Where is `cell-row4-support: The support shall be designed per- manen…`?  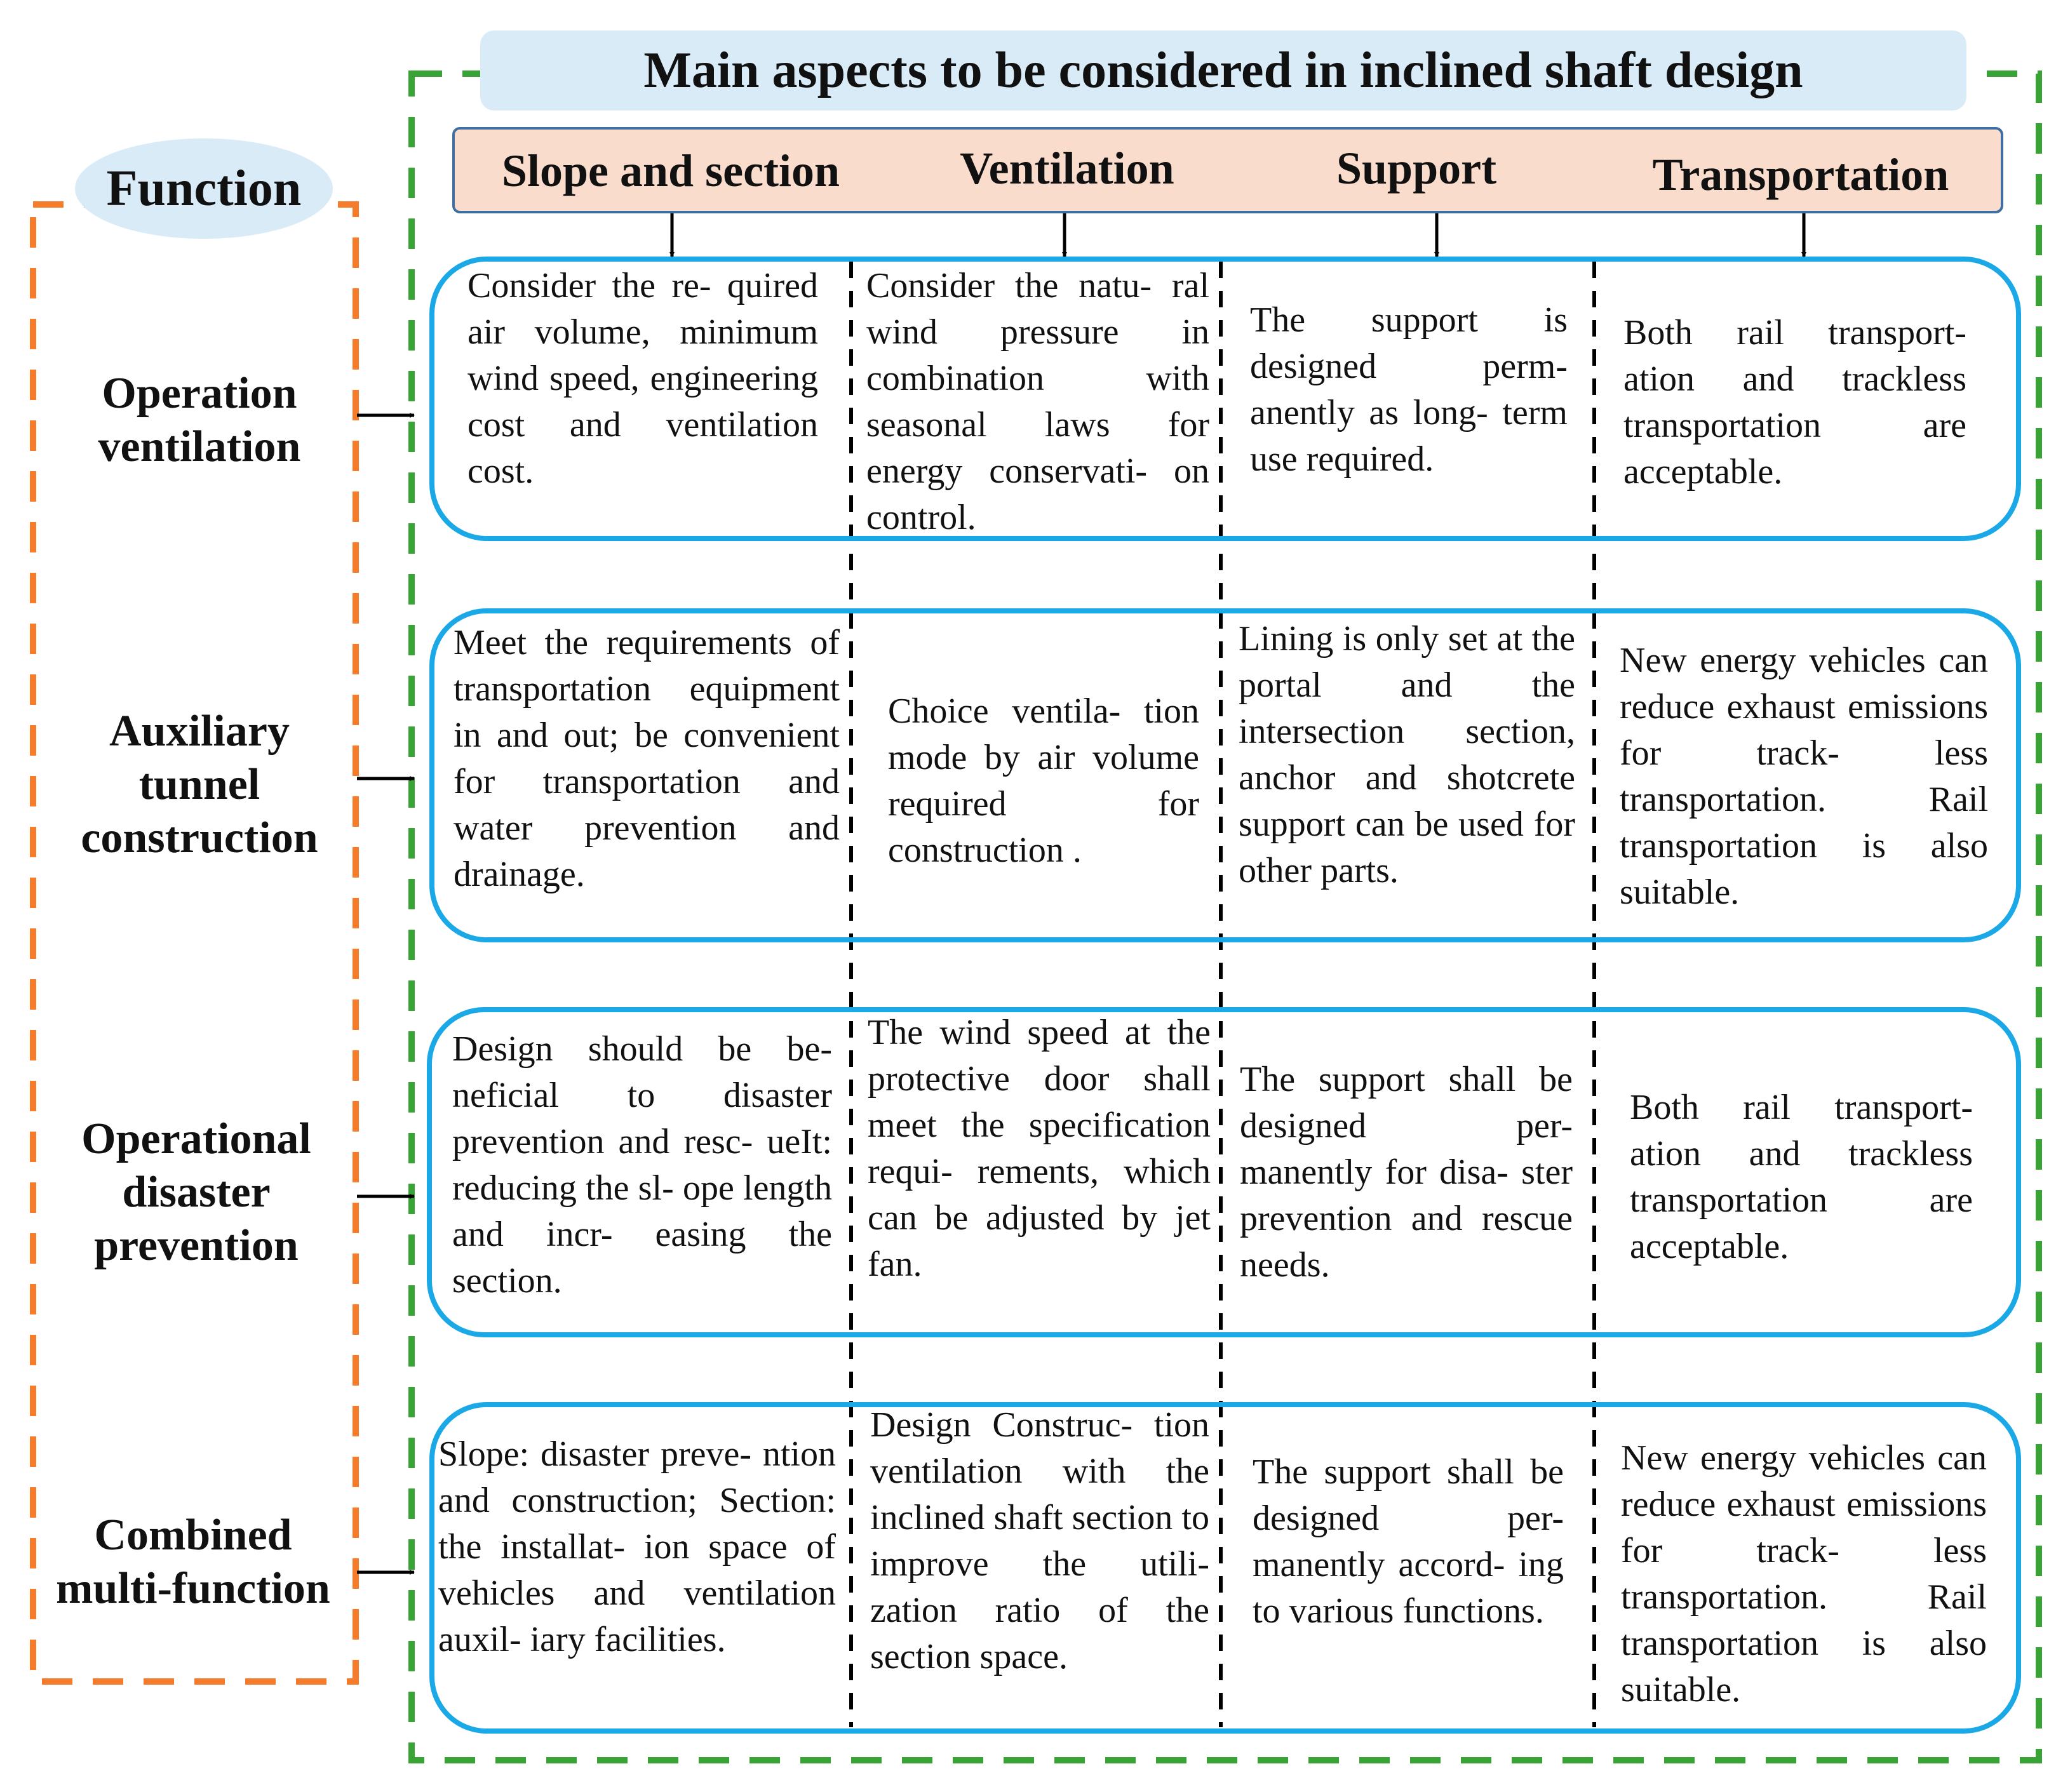 cell-row4-support: The support shall be designed per- manen… is located at coordinates (1408, 1541).